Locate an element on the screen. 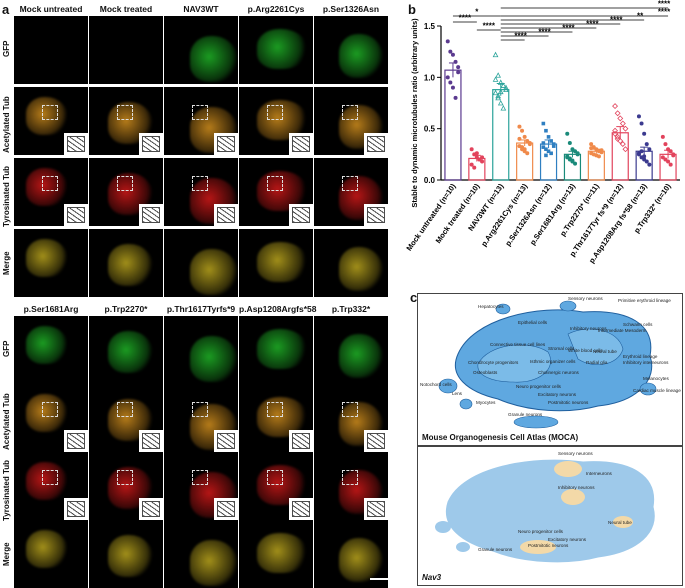 The height and width of the screenshot is (588, 685). panel-label-a: a is located at coordinates (6, 9).